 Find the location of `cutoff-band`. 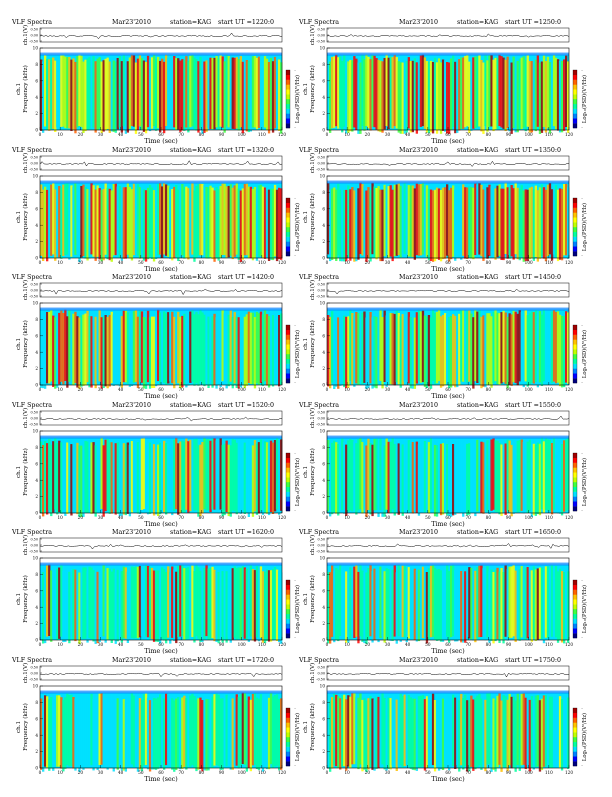

cutoff-band is located at coordinates (161, 54).